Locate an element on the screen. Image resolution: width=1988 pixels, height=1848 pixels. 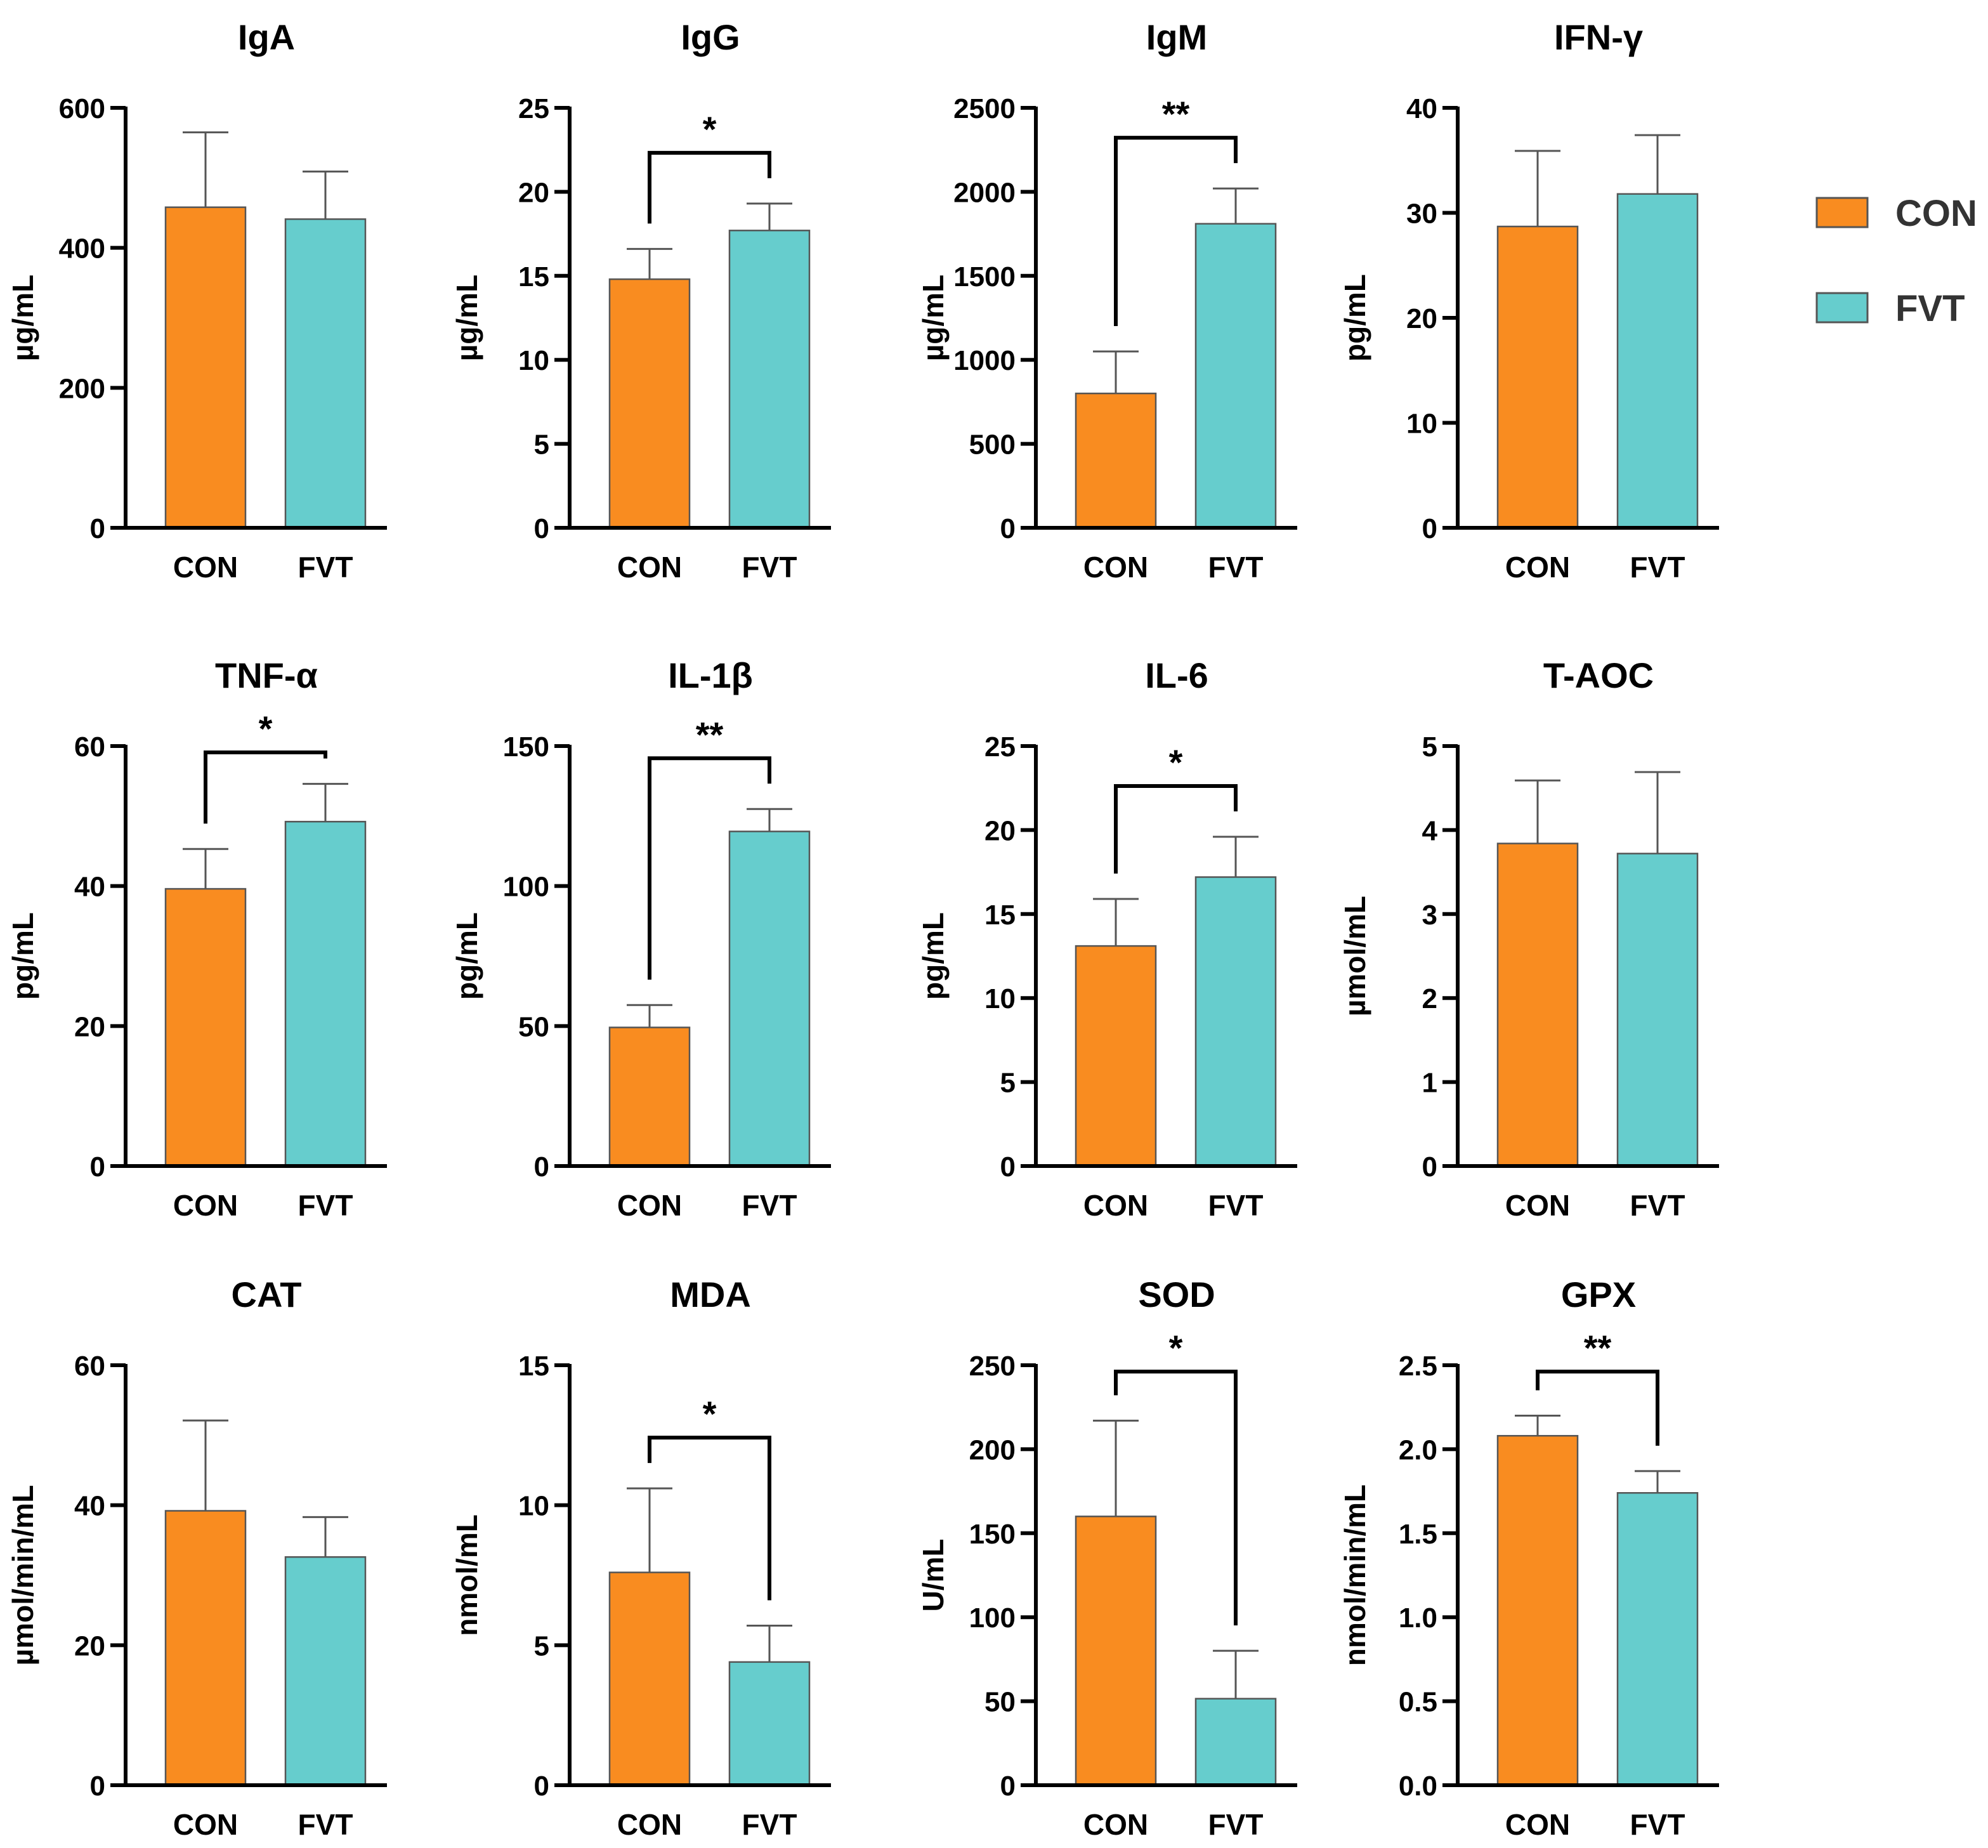
panel-il-6: IL-6 pg/mL 0 5 10 15 20 25 CON FVT * is located at coordinates (1107, 939).